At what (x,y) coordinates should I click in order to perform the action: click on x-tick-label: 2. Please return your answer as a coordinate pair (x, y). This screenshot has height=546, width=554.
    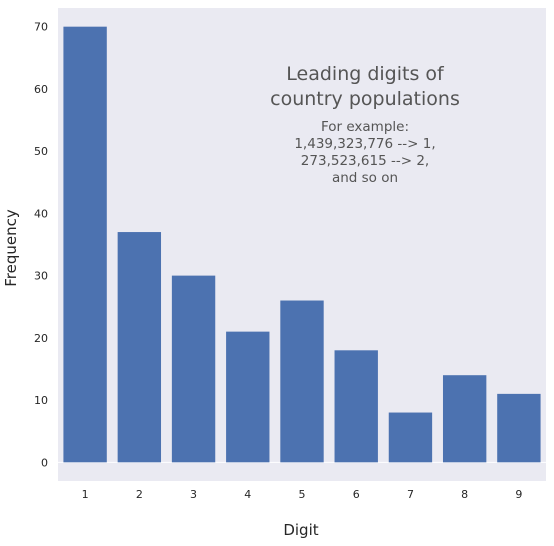
    Looking at the image, I should click on (139, 494).